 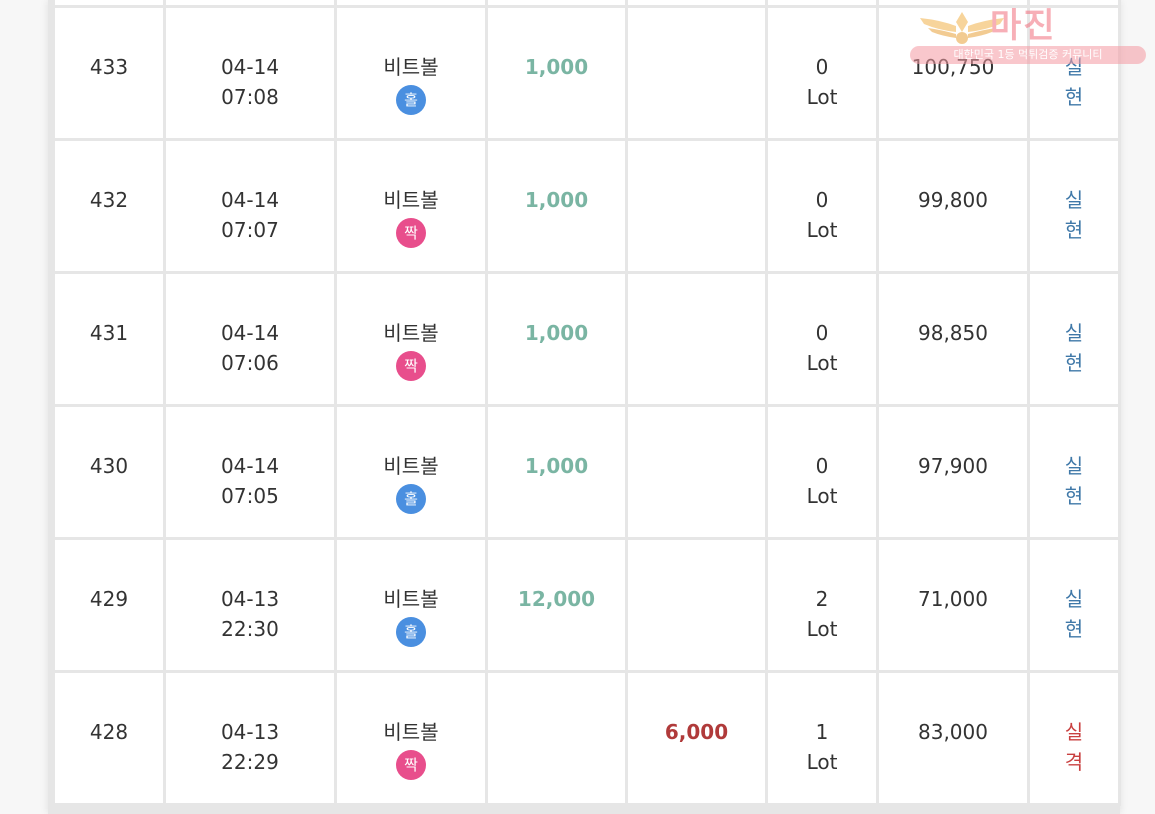 I want to click on datetime-cell: 04-14 07:07, so click(x=250, y=206).